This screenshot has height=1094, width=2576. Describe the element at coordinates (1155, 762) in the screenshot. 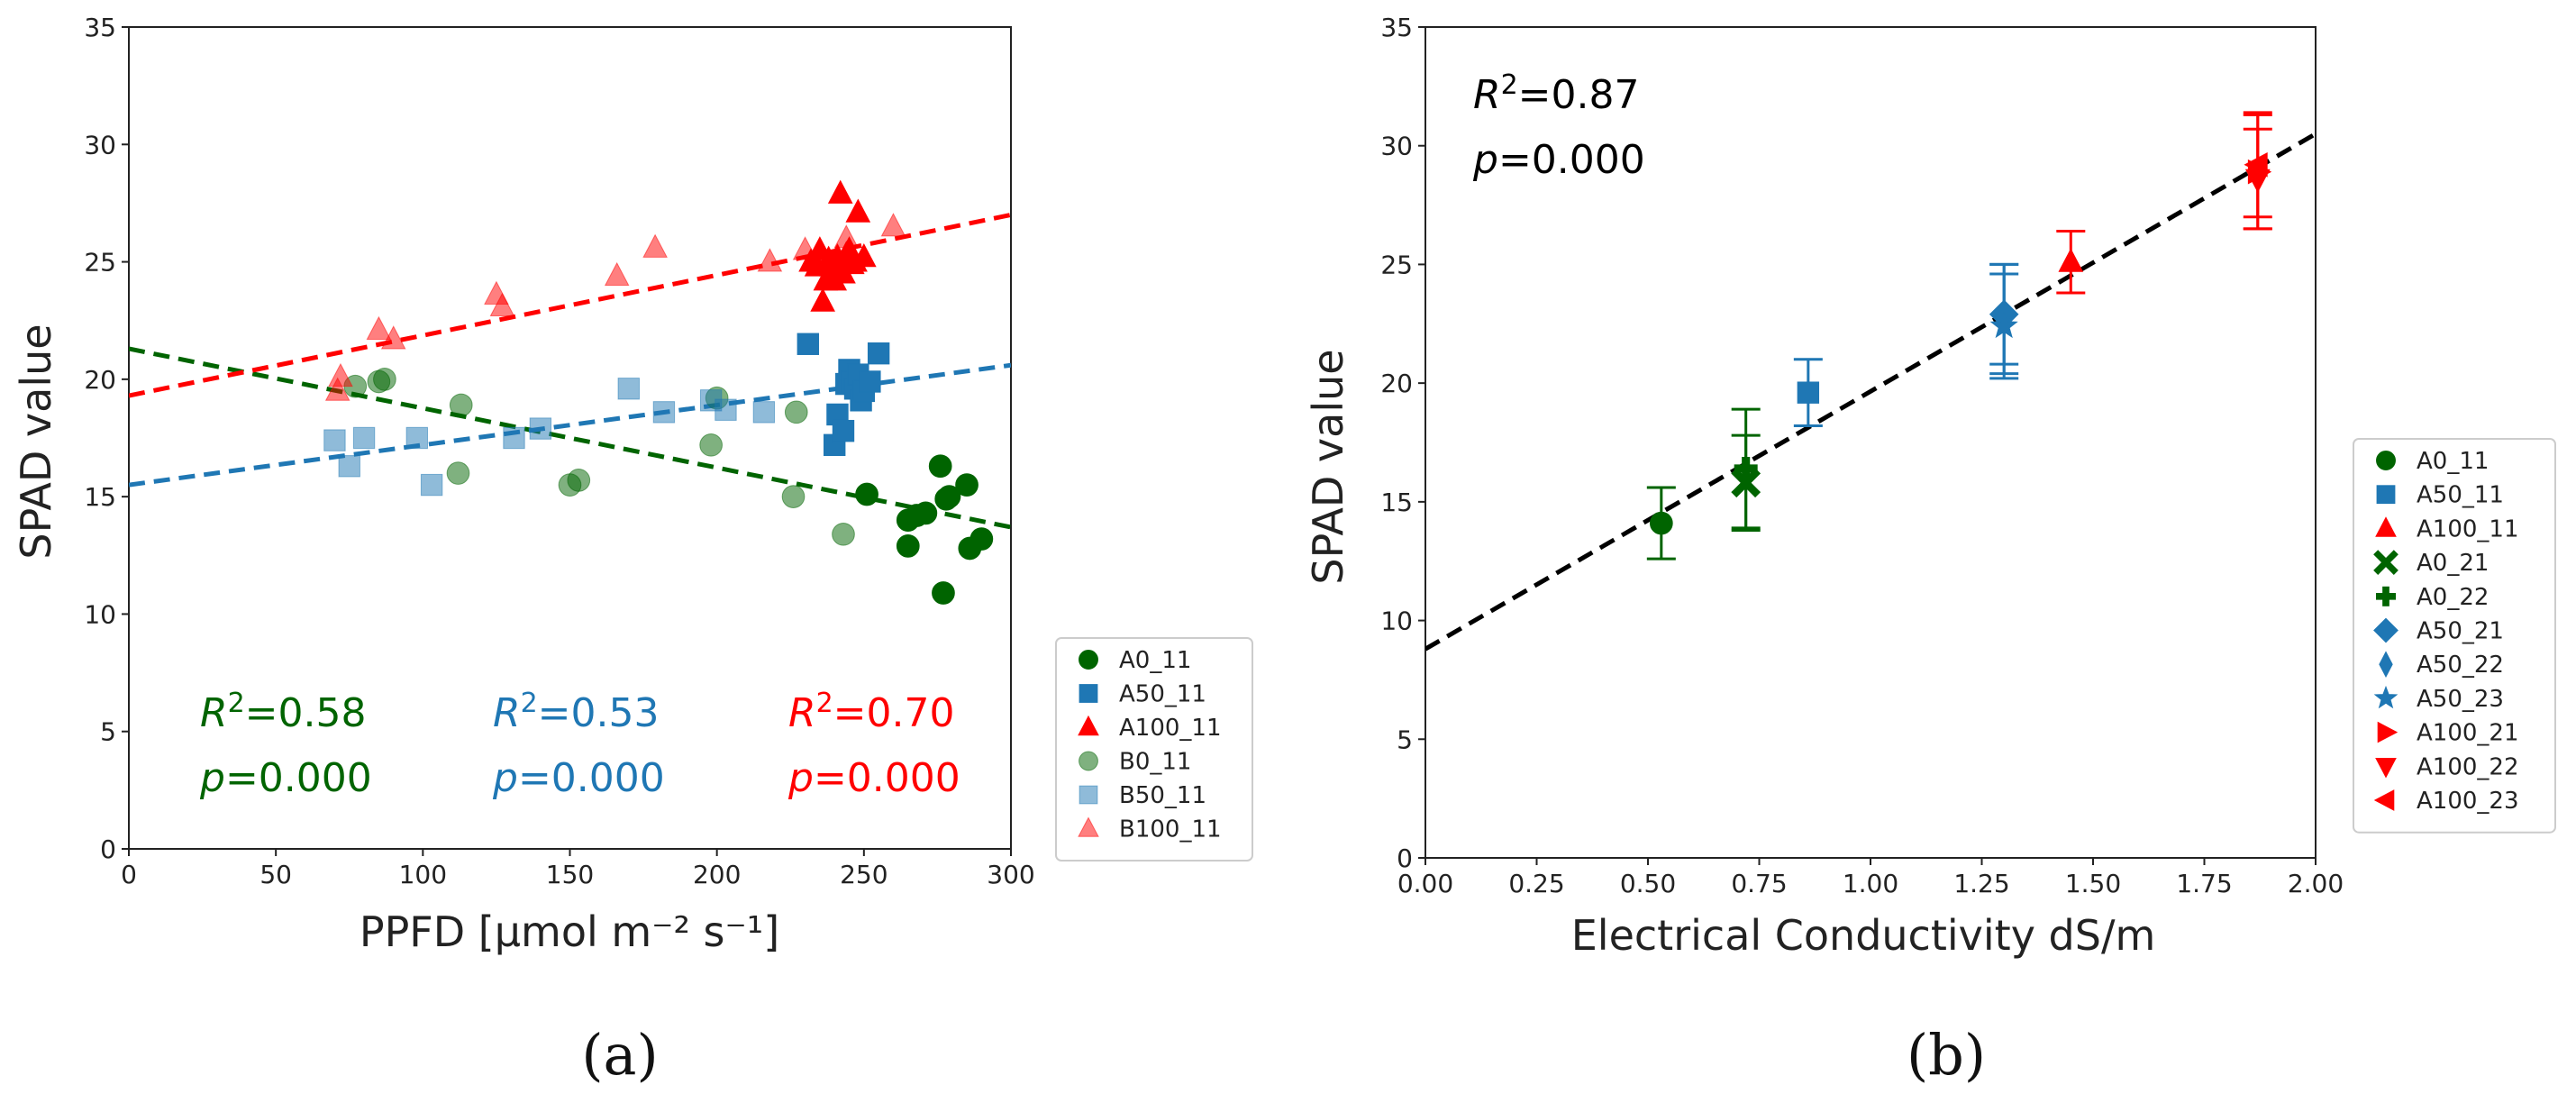

I see `panel-a-legend-label: B0_11` at that location.